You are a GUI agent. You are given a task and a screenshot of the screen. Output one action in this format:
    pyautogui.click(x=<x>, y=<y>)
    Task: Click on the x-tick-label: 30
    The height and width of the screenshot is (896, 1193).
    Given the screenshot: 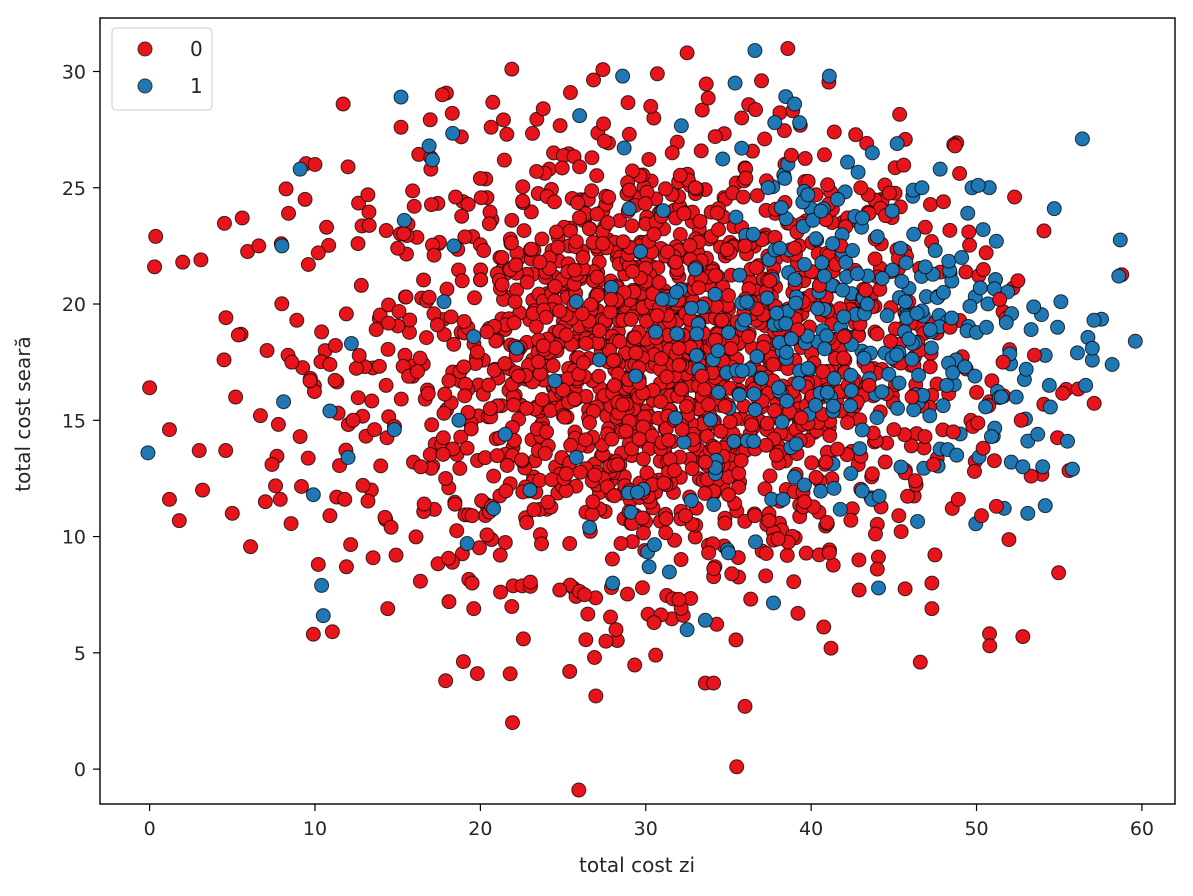 What is the action you would take?
    pyautogui.click(x=646, y=829)
    